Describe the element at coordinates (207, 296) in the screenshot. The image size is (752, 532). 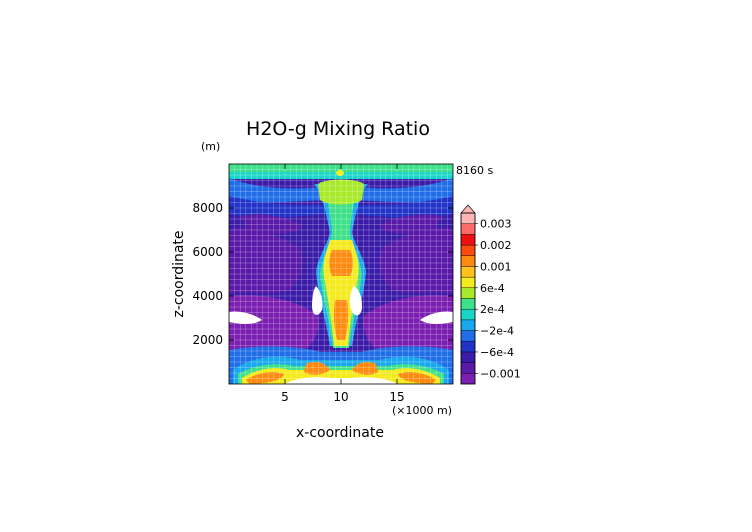
I see `y-tick-label: 4000` at that location.